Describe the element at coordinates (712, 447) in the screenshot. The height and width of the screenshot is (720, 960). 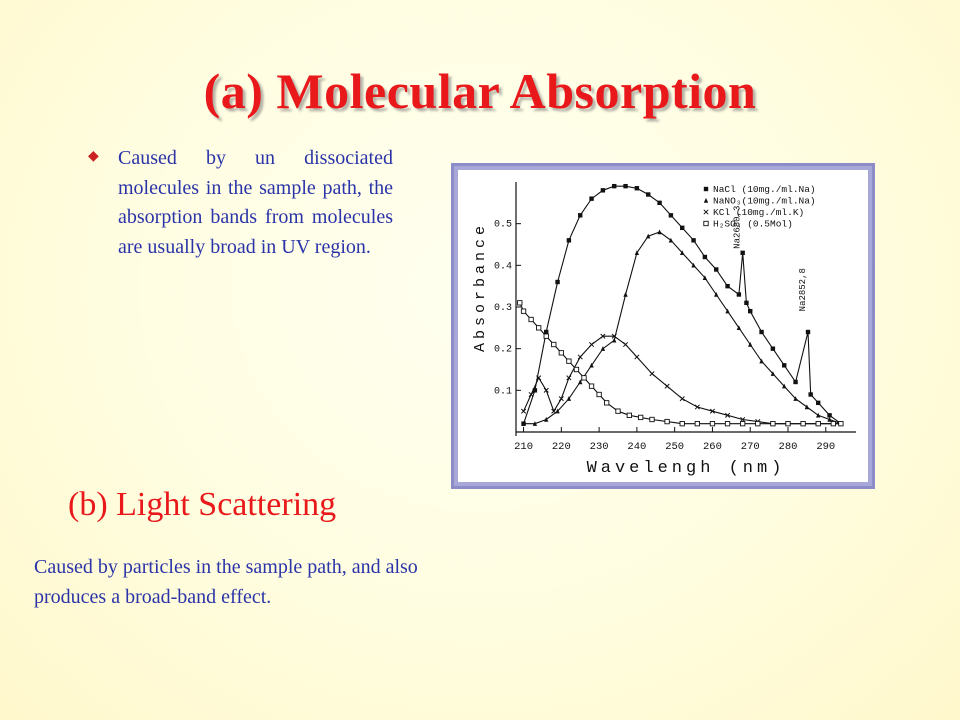
I see `x-tick-label: 260` at that location.